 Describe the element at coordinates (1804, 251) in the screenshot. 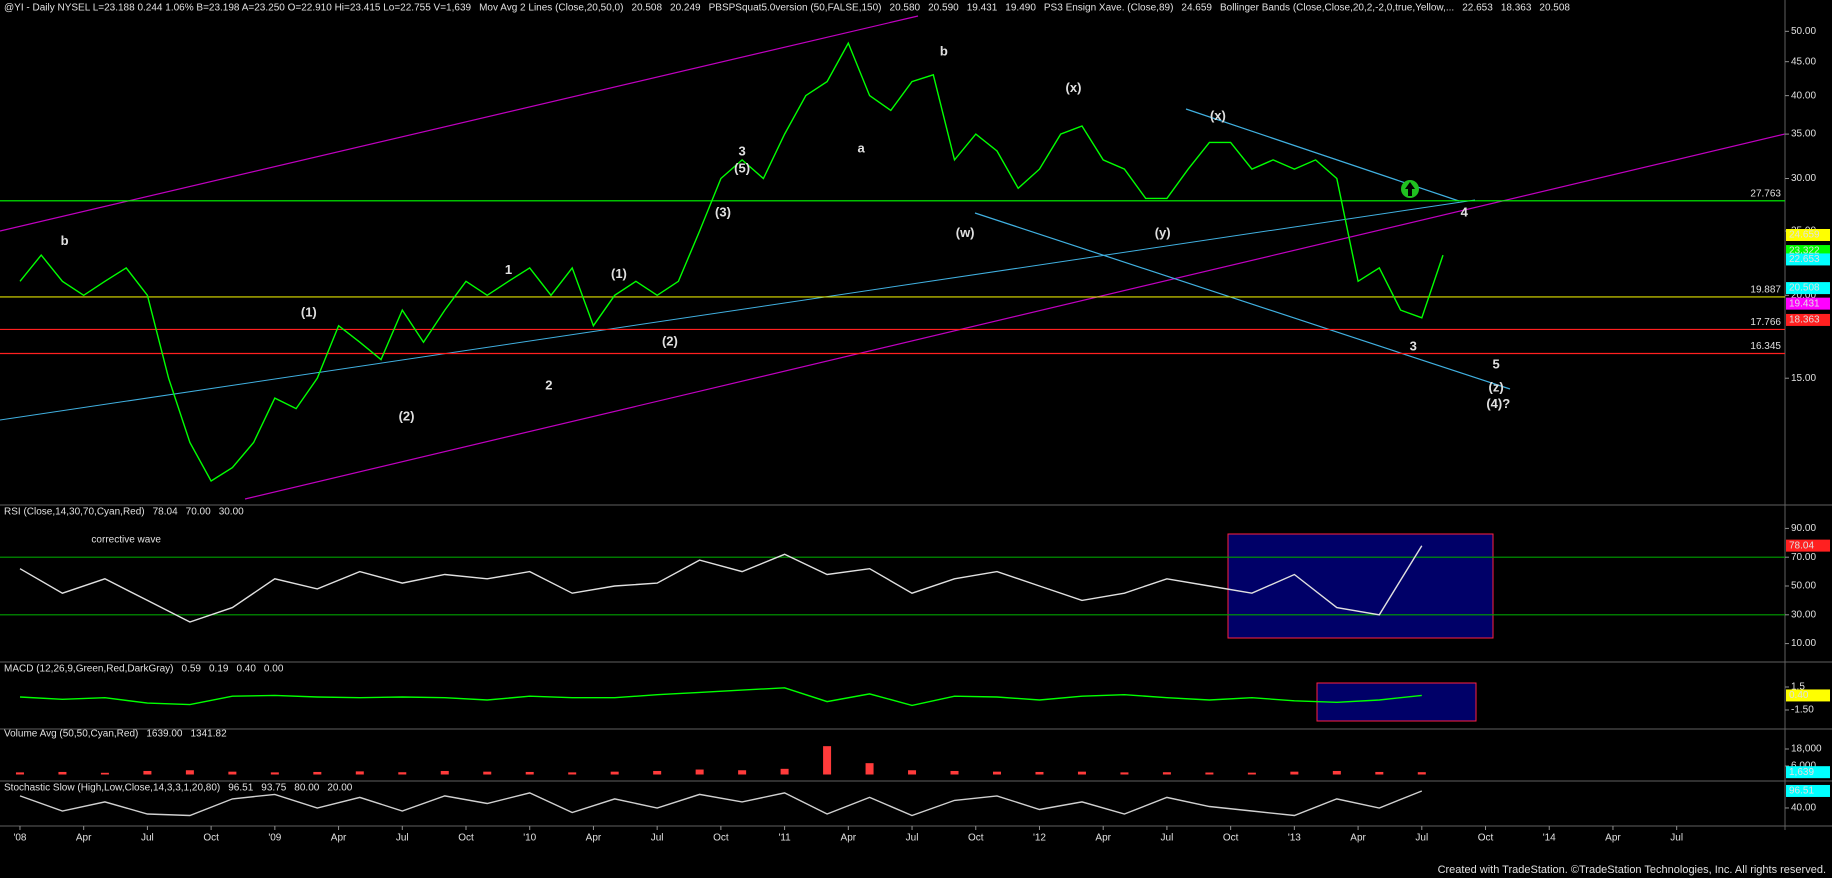

I see `value-tag-label: 23.322` at that location.